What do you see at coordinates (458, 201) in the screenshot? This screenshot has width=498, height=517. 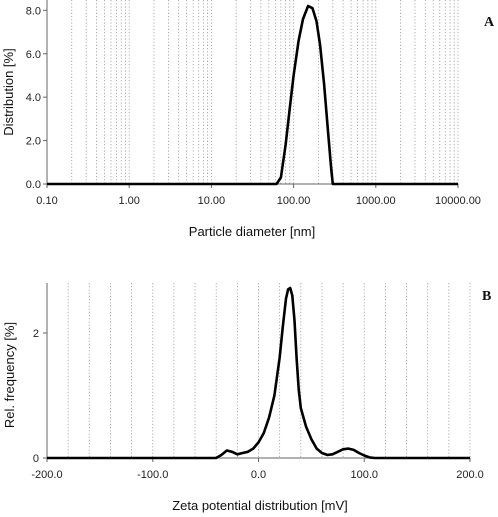 I see `chart-a-x-tick-label: 10000.00` at bounding box center [458, 201].